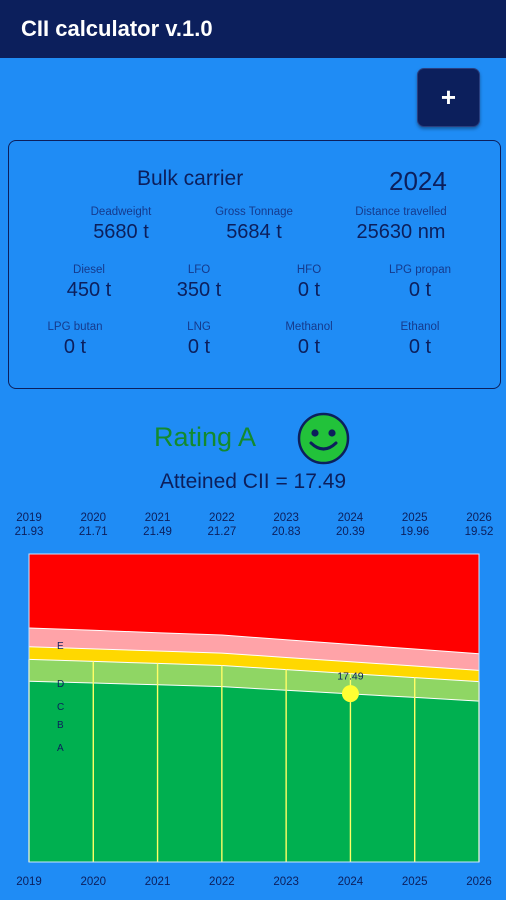 The width and height of the screenshot is (506, 900). What do you see at coordinates (205, 437) in the screenshot?
I see `rating-text: Rating A` at bounding box center [205, 437].